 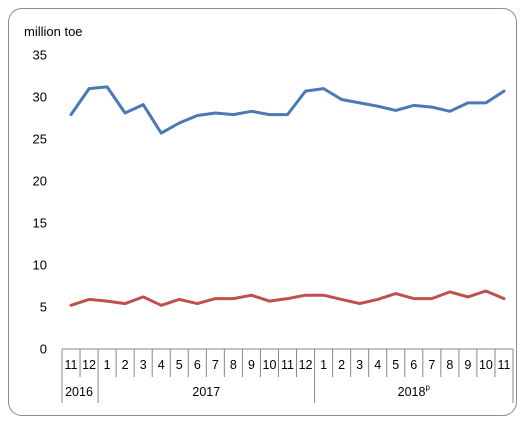 I want to click on year-label: 2016, so click(x=79, y=392).